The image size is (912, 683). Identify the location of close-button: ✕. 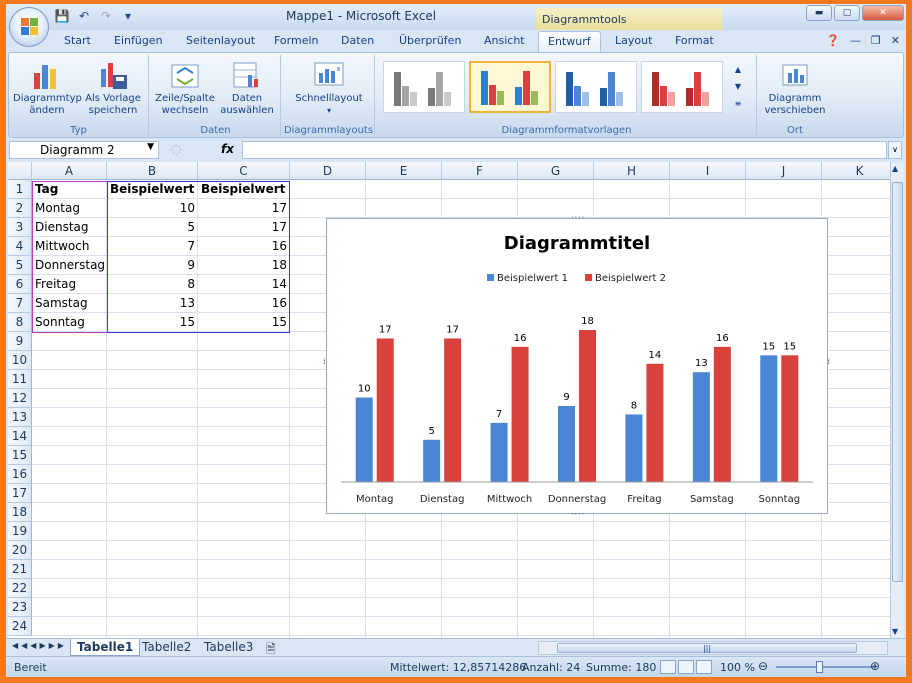
(883, 13).